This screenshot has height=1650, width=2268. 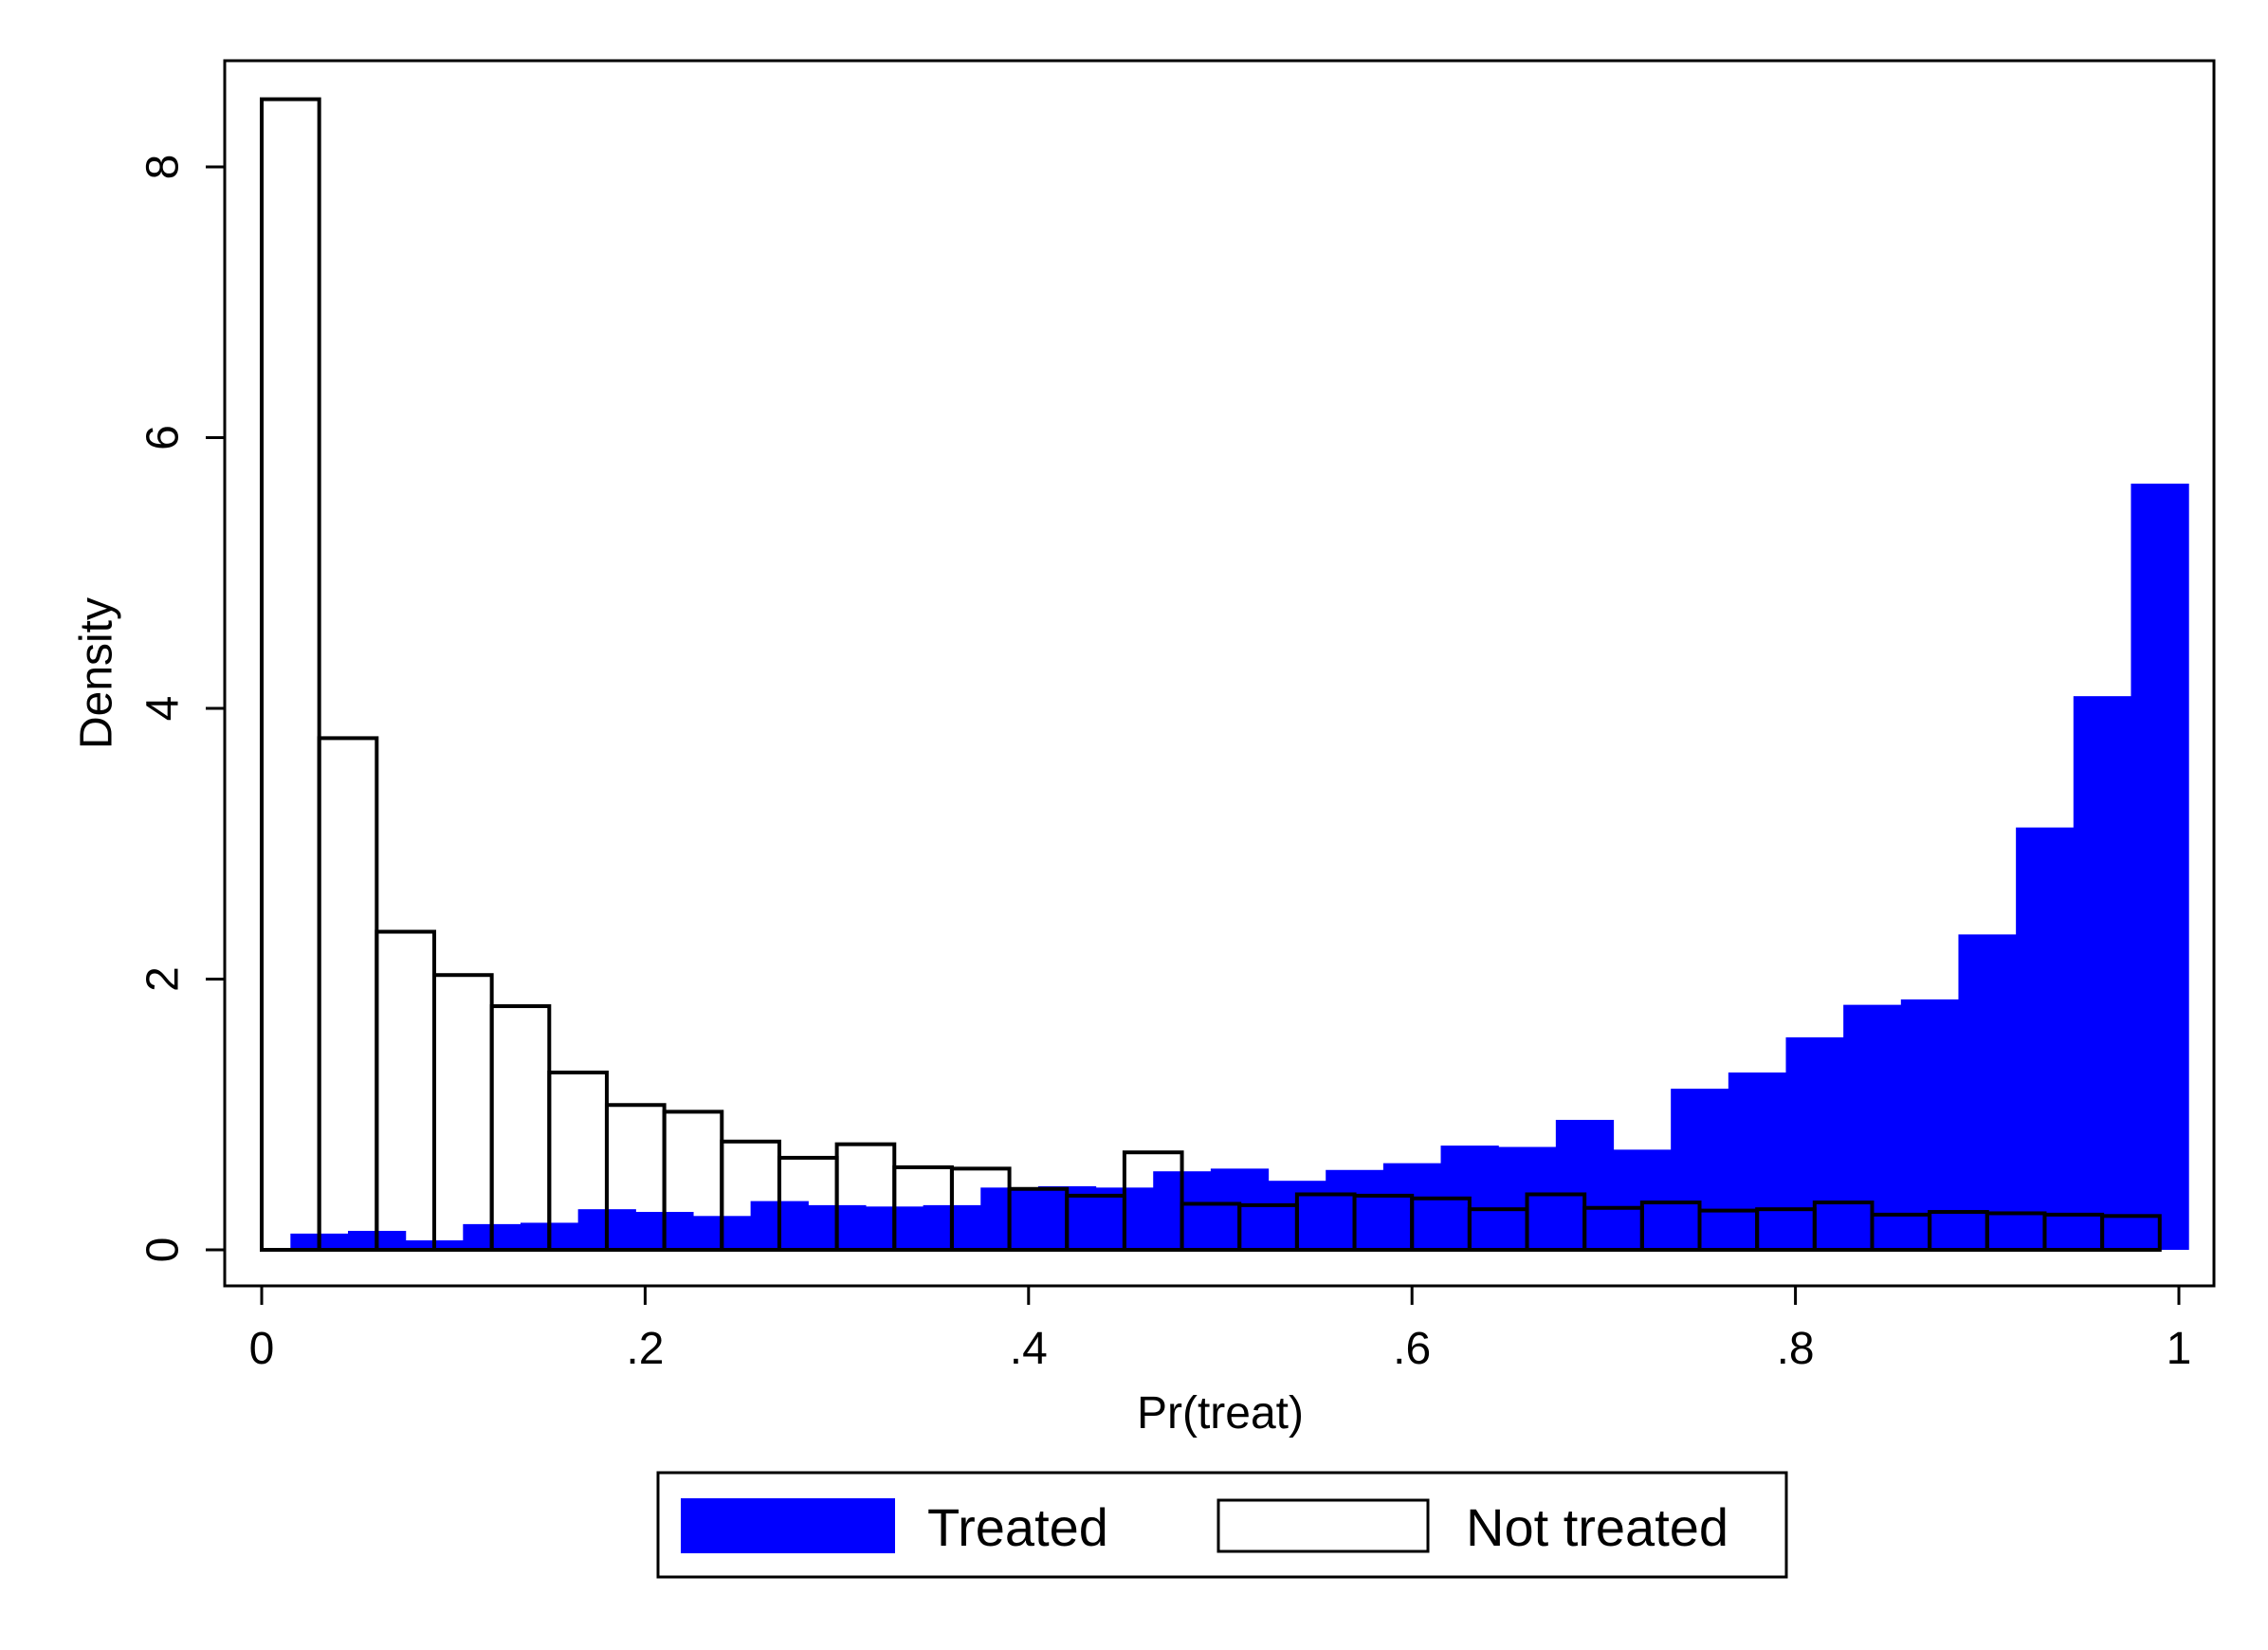 What do you see at coordinates (163, 167) in the screenshot?
I see `y-tick-label-4: 8` at bounding box center [163, 167].